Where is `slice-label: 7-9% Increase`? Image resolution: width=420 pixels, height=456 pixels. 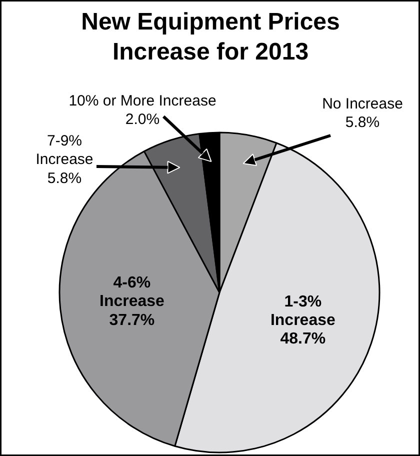 slice-label: 7-9% Increase is located at coordinates (65, 150).